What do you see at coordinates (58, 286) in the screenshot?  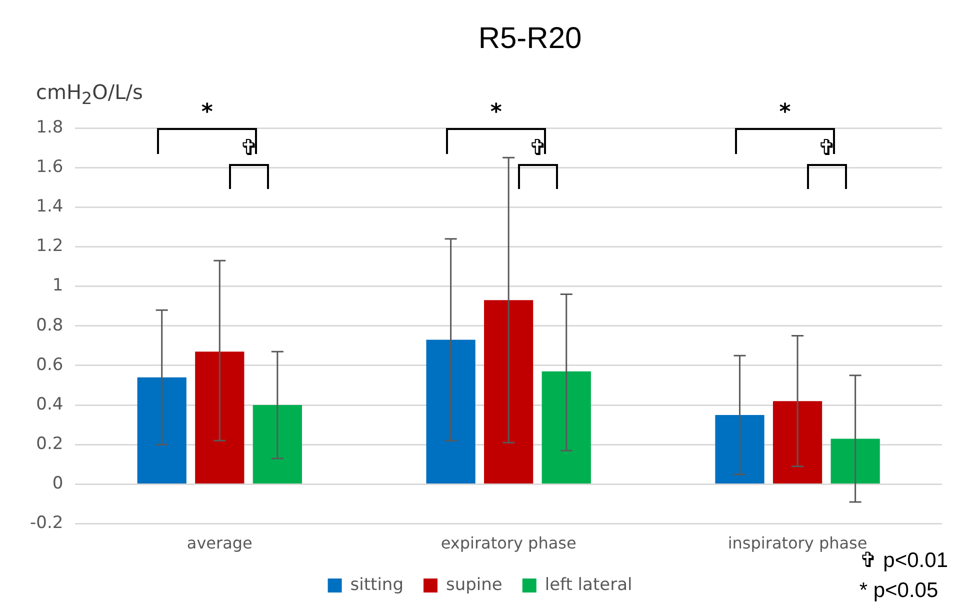 I see `y-tick-label: 1` at bounding box center [58, 286].